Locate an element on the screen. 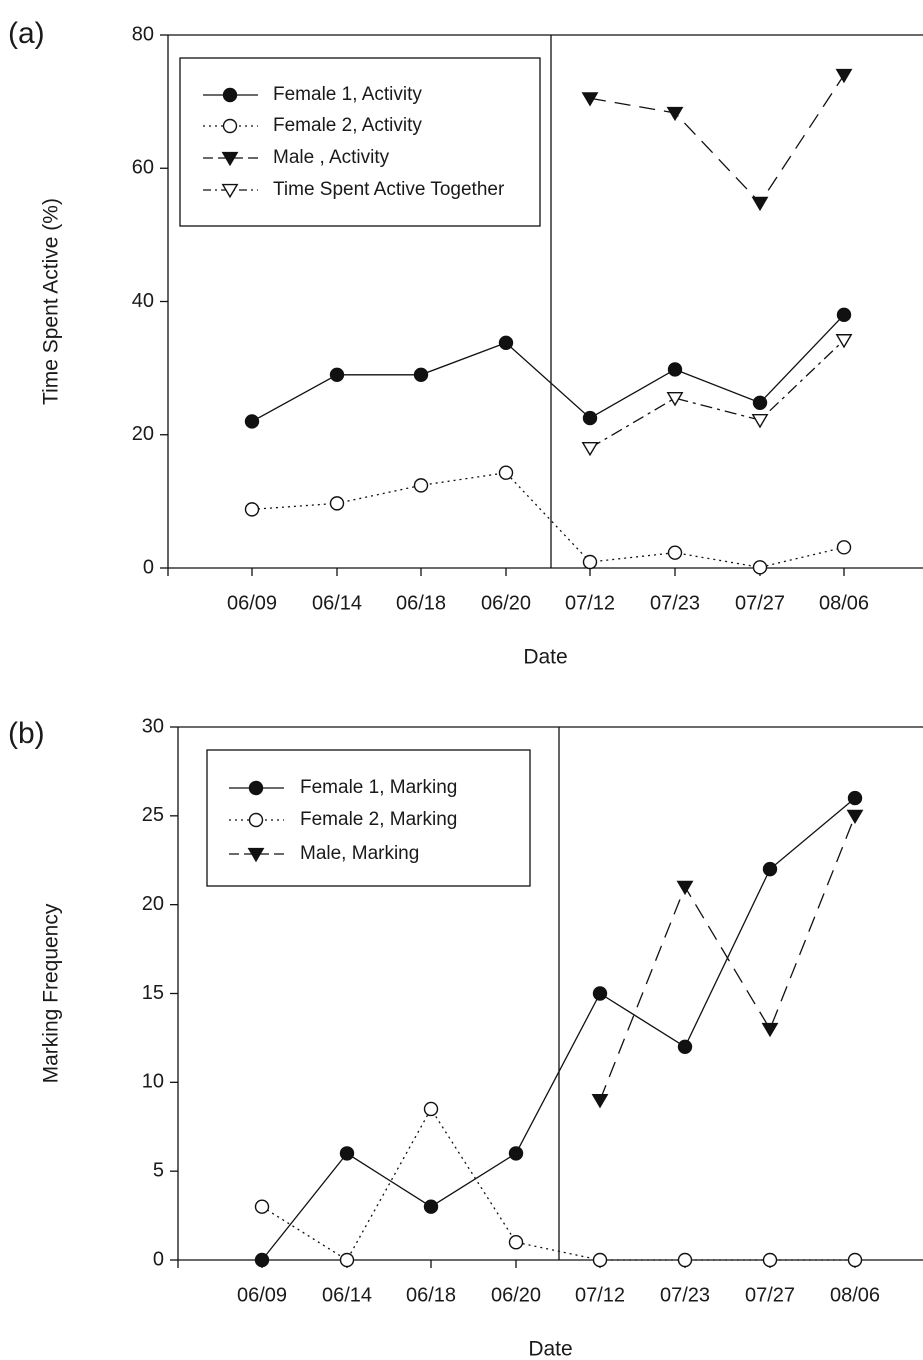  legend-marker-female-1-activity is located at coordinates (230, 95).